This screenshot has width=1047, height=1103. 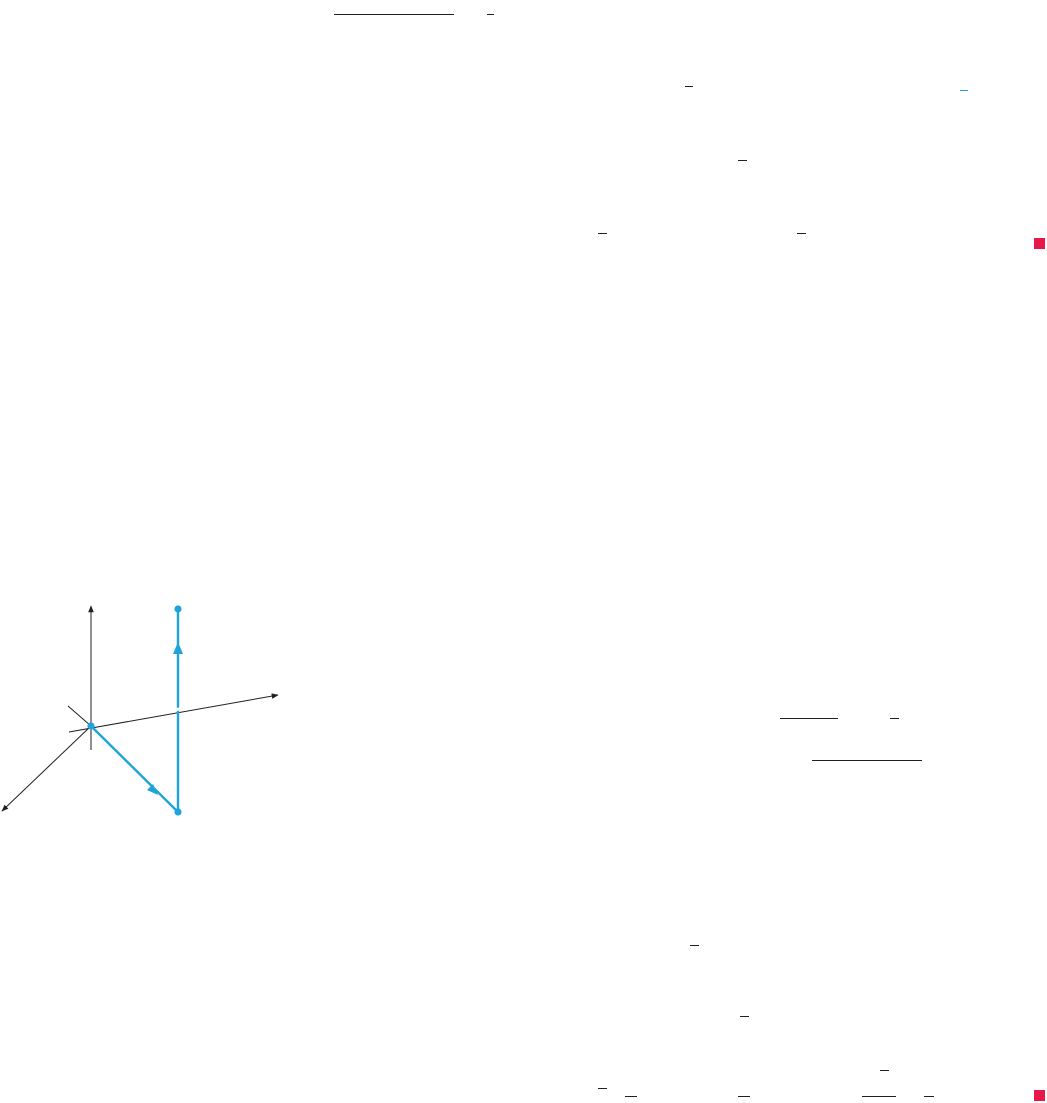 I want to click on y-axis, so click(x=173, y=713).